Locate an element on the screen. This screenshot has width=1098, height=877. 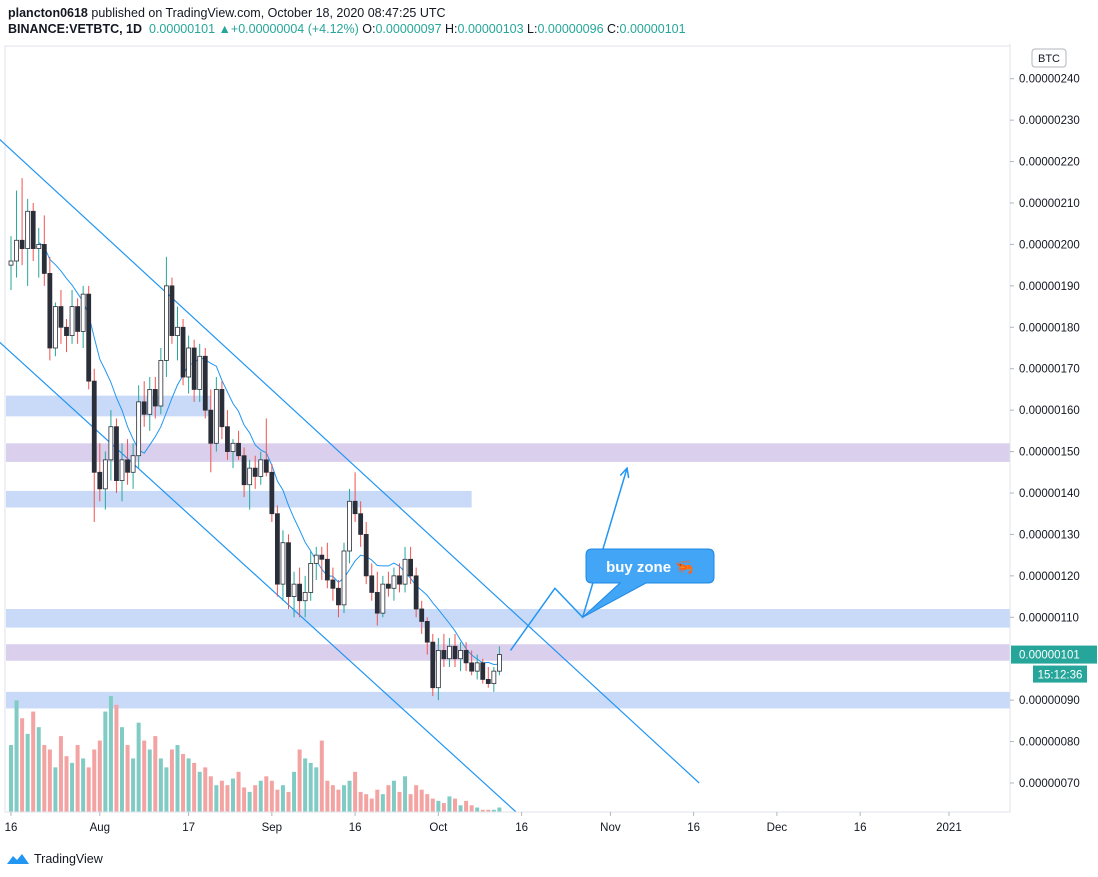
time-tick-label: Nov is located at coordinates (610, 828).